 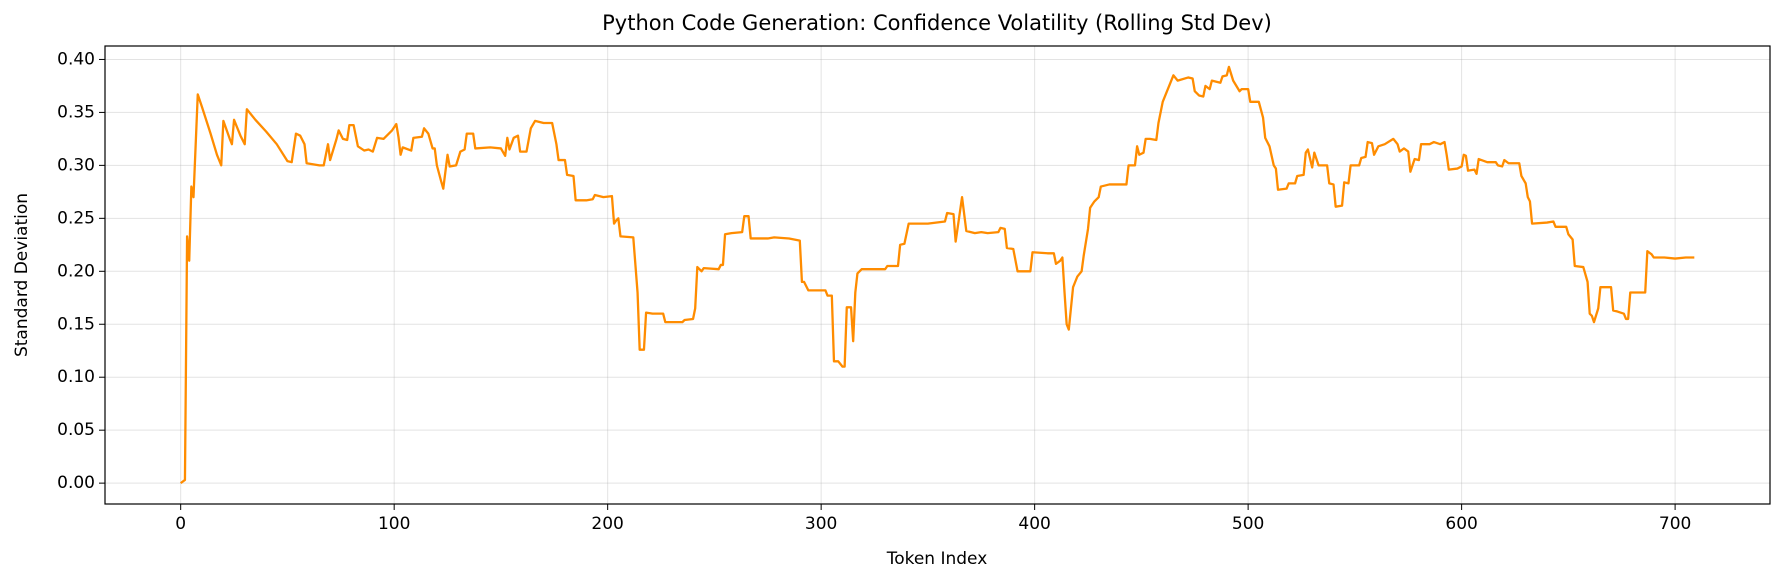 I want to click on y-tick-label: 0.25, so click(x=76, y=218).